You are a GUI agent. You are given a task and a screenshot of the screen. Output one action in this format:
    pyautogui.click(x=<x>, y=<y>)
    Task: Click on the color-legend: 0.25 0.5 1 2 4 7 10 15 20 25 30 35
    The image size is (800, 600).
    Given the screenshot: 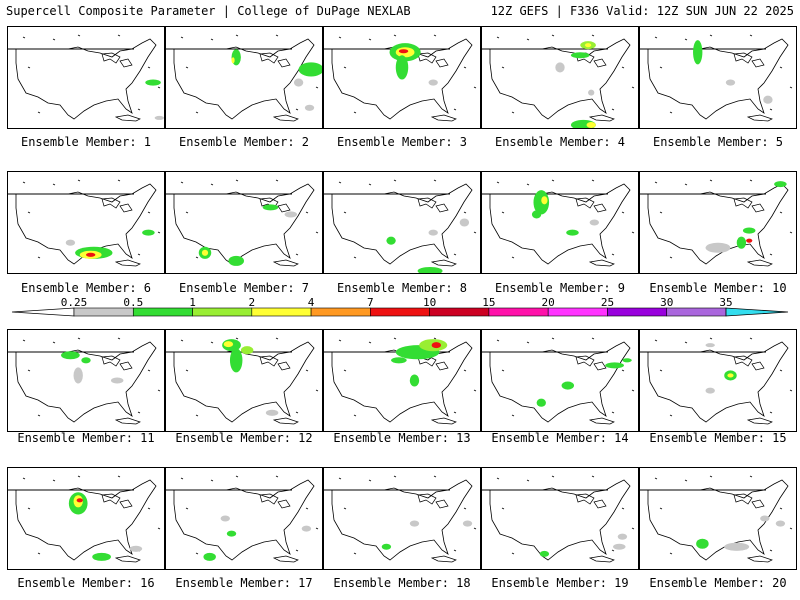 What is the action you would take?
    pyautogui.click(x=400, y=306)
    